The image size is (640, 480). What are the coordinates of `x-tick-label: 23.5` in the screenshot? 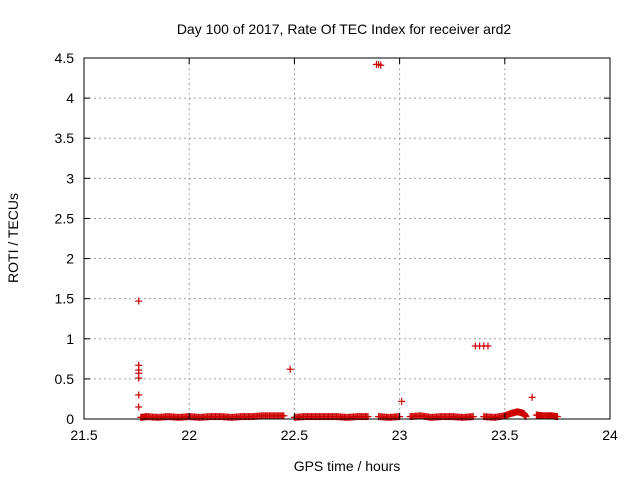 It's located at (504, 435).